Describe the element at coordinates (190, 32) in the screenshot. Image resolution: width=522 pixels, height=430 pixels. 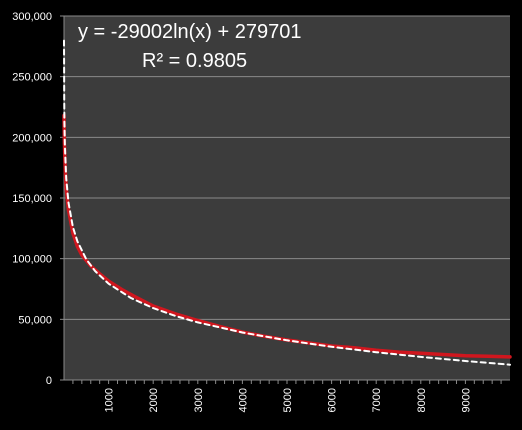
I see `equation-annotation: y = -29002ln(x) + 279701` at that location.